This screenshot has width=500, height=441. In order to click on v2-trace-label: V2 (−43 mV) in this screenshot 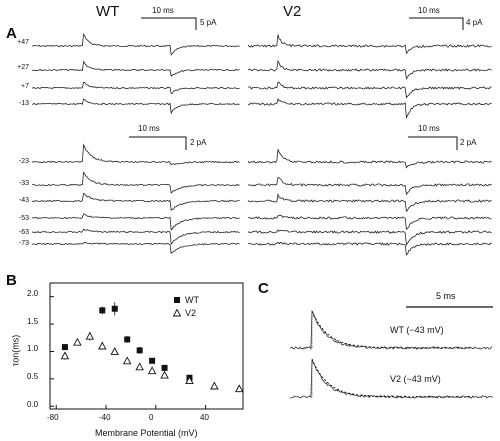, I will do `click(415, 379)`.